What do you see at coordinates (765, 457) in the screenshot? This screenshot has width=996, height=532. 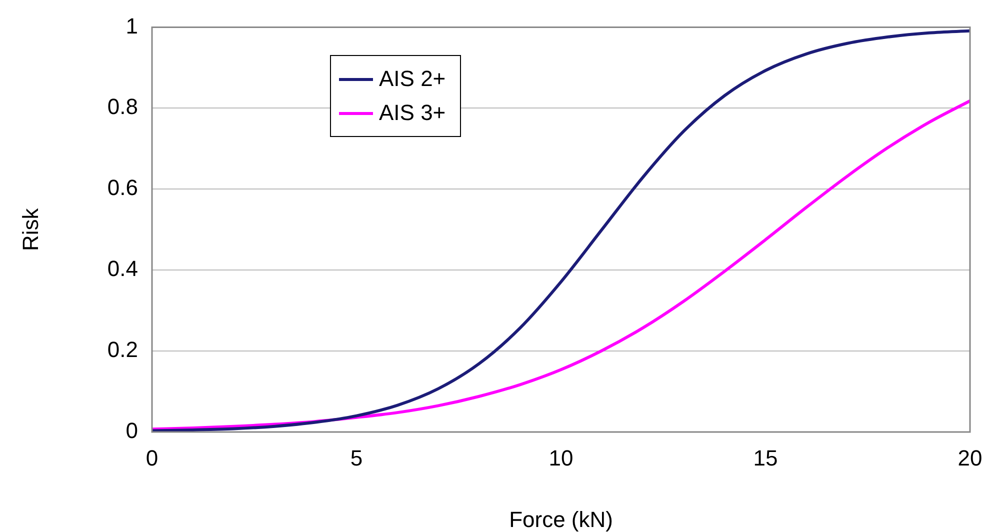 I see `x-tick-label: 15` at bounding box center [765, 457].